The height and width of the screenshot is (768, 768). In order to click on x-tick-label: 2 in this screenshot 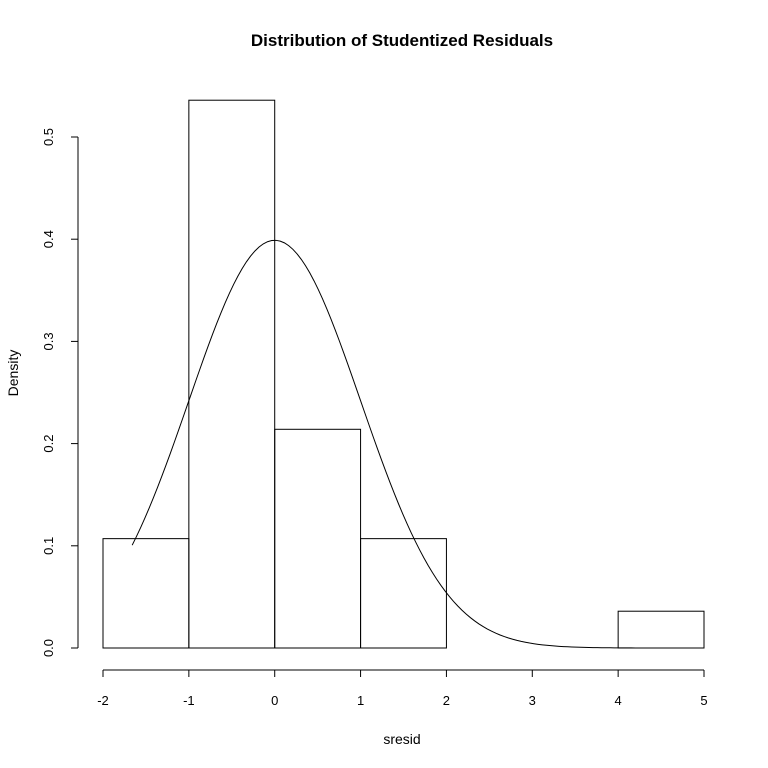, I will do `click(446, 700)`.